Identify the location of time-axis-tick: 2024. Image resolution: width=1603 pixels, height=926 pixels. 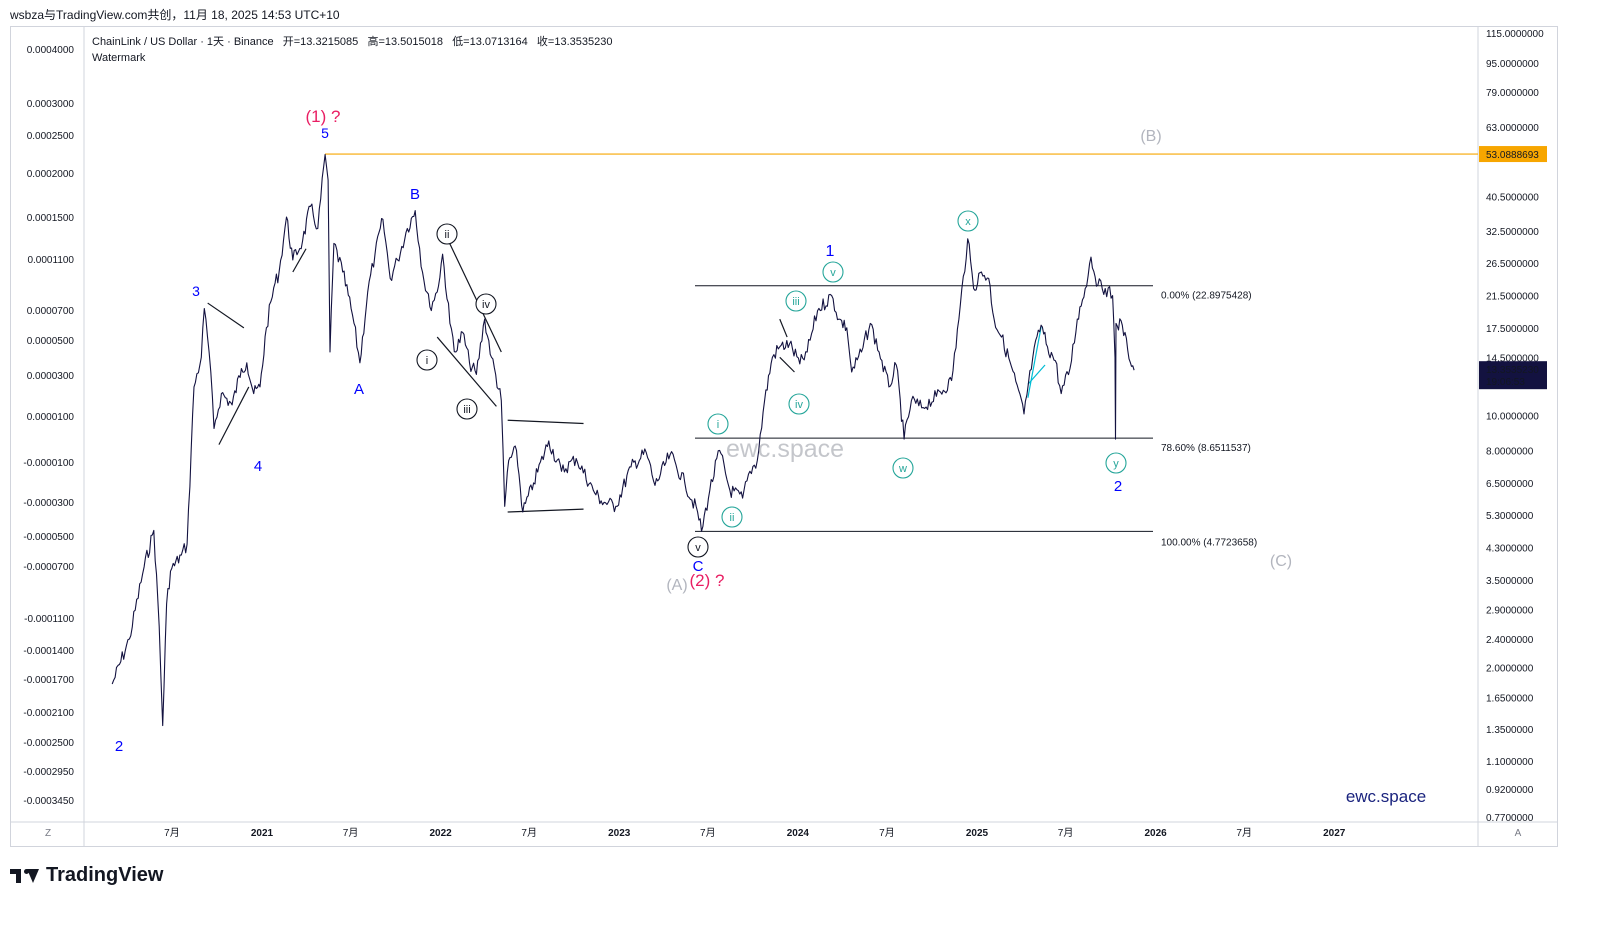
(798, 833).